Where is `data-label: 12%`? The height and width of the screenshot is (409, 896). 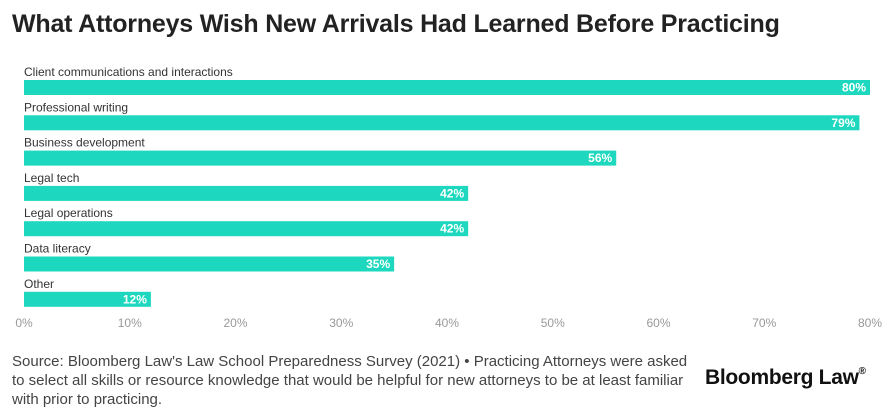
data-label: 12% is located at coordinates (135, 299).